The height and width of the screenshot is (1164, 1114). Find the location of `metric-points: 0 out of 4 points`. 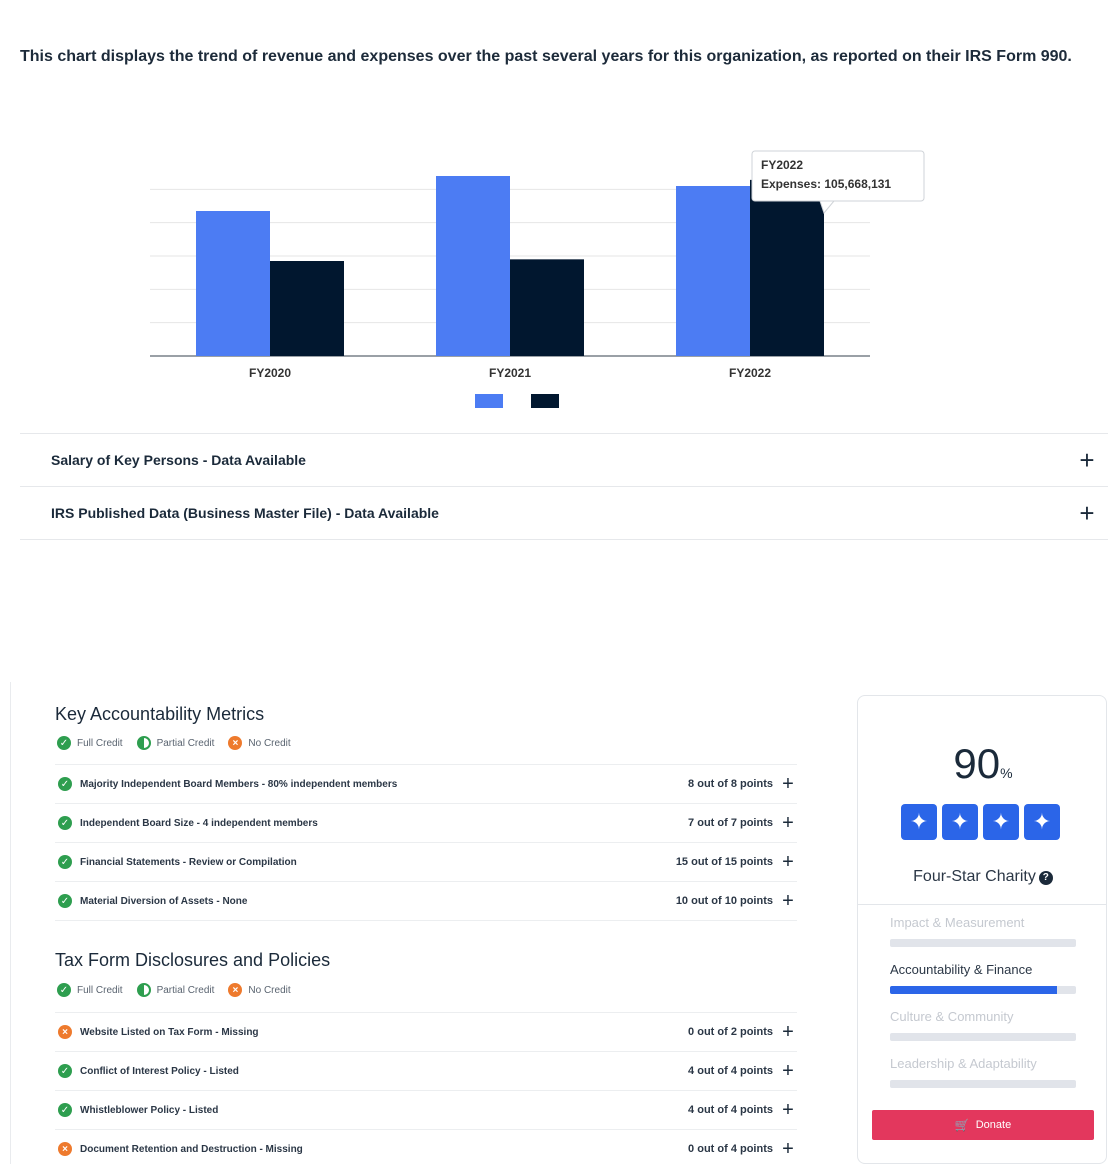

metric-points: 0 out of 4 points is located at coordinates (730, 1149).